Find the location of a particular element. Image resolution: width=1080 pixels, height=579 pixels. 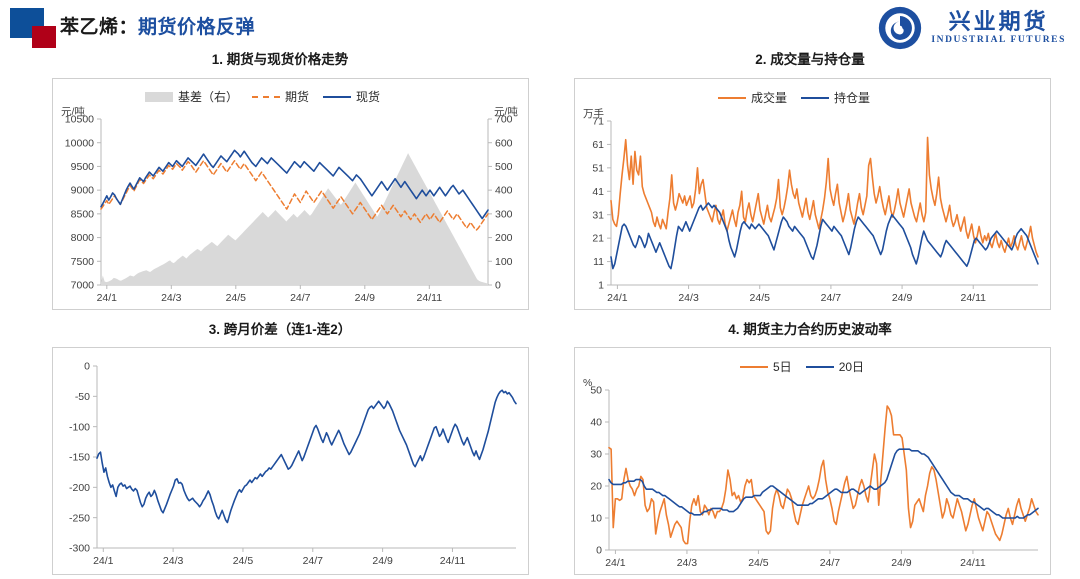

svg-text: 600 is located at coordinates (504, 143).